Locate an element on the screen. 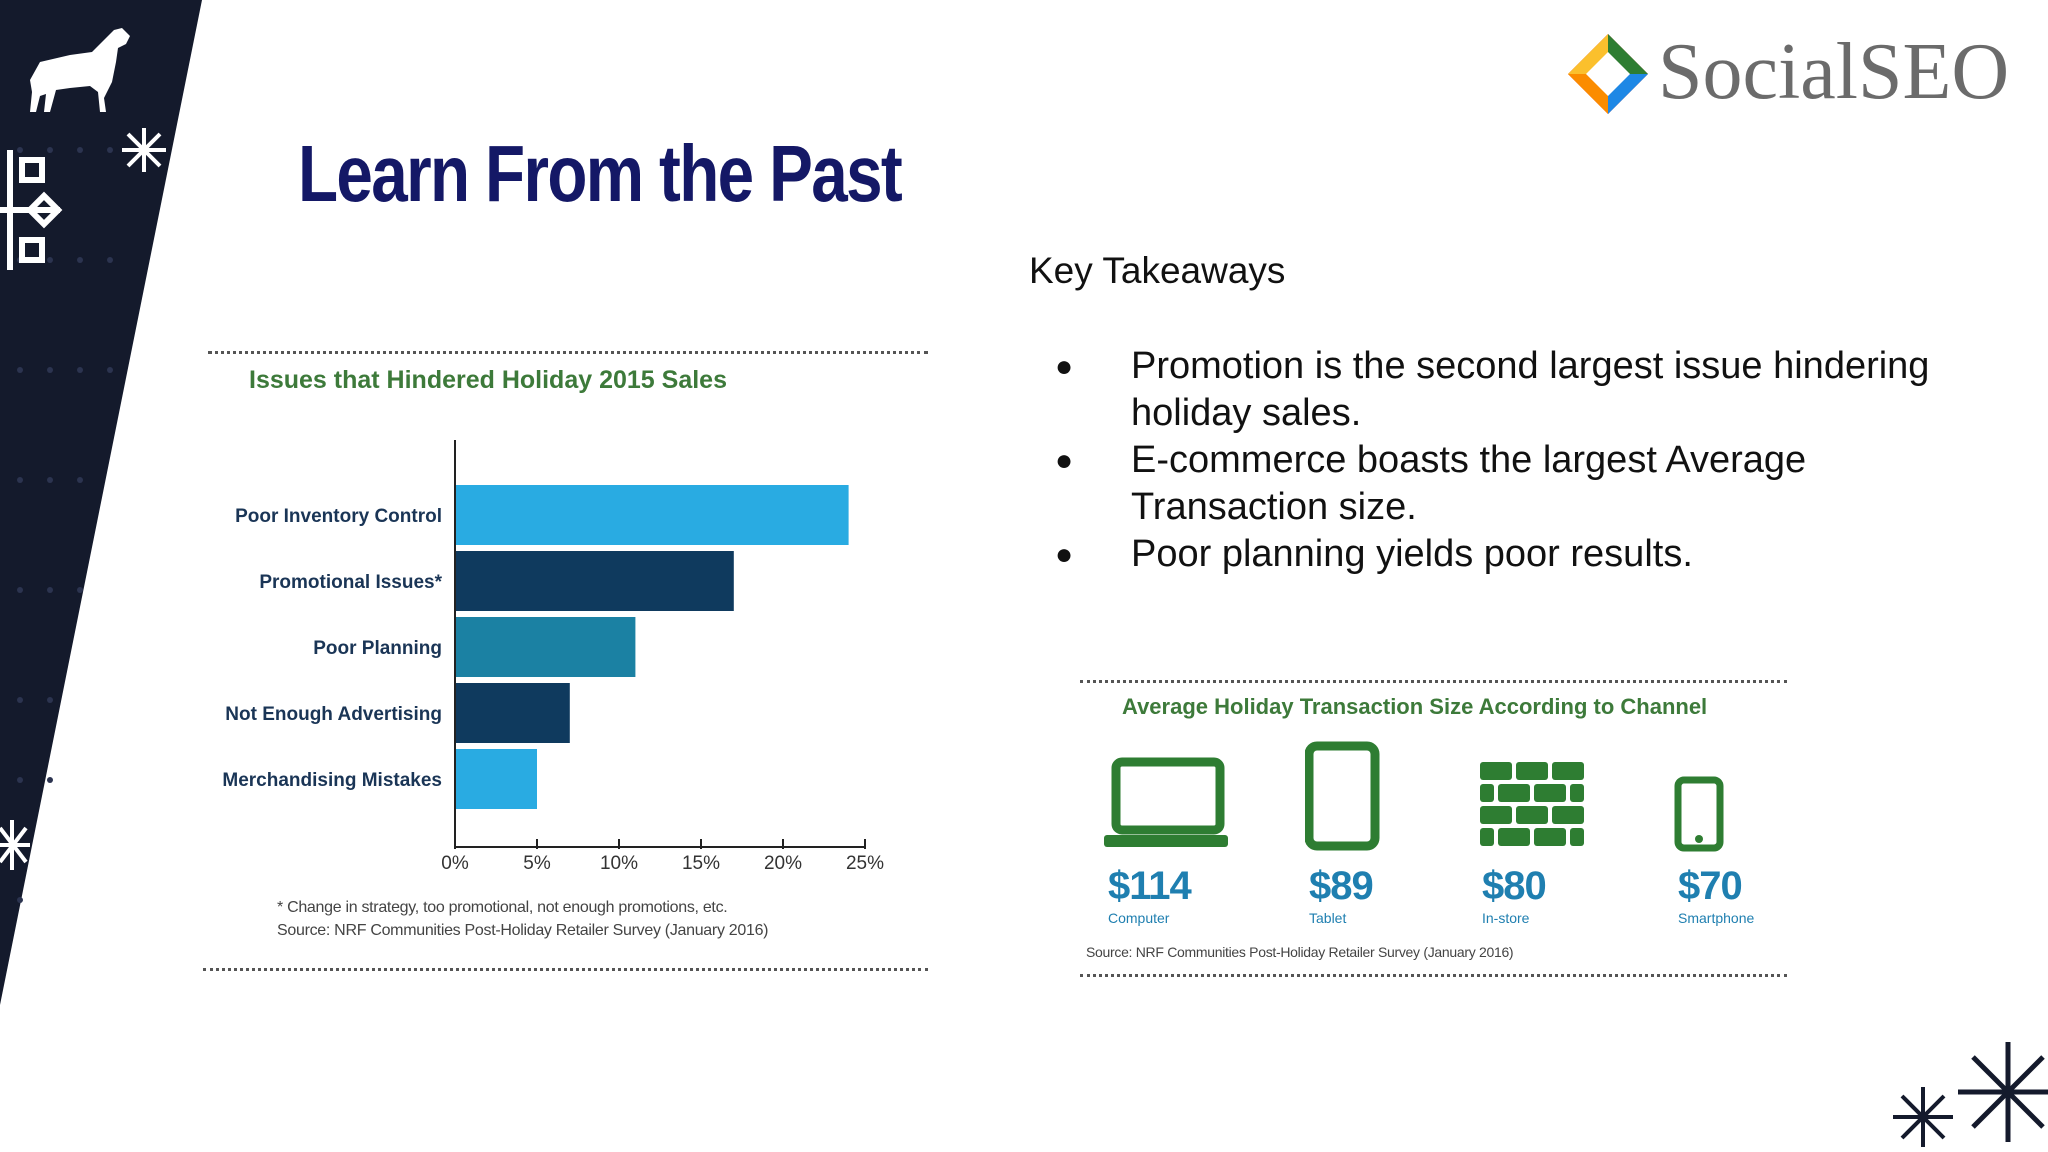 This screenshot has width=2048, height=1152. decorative-band is located at coordinates (101, 502).